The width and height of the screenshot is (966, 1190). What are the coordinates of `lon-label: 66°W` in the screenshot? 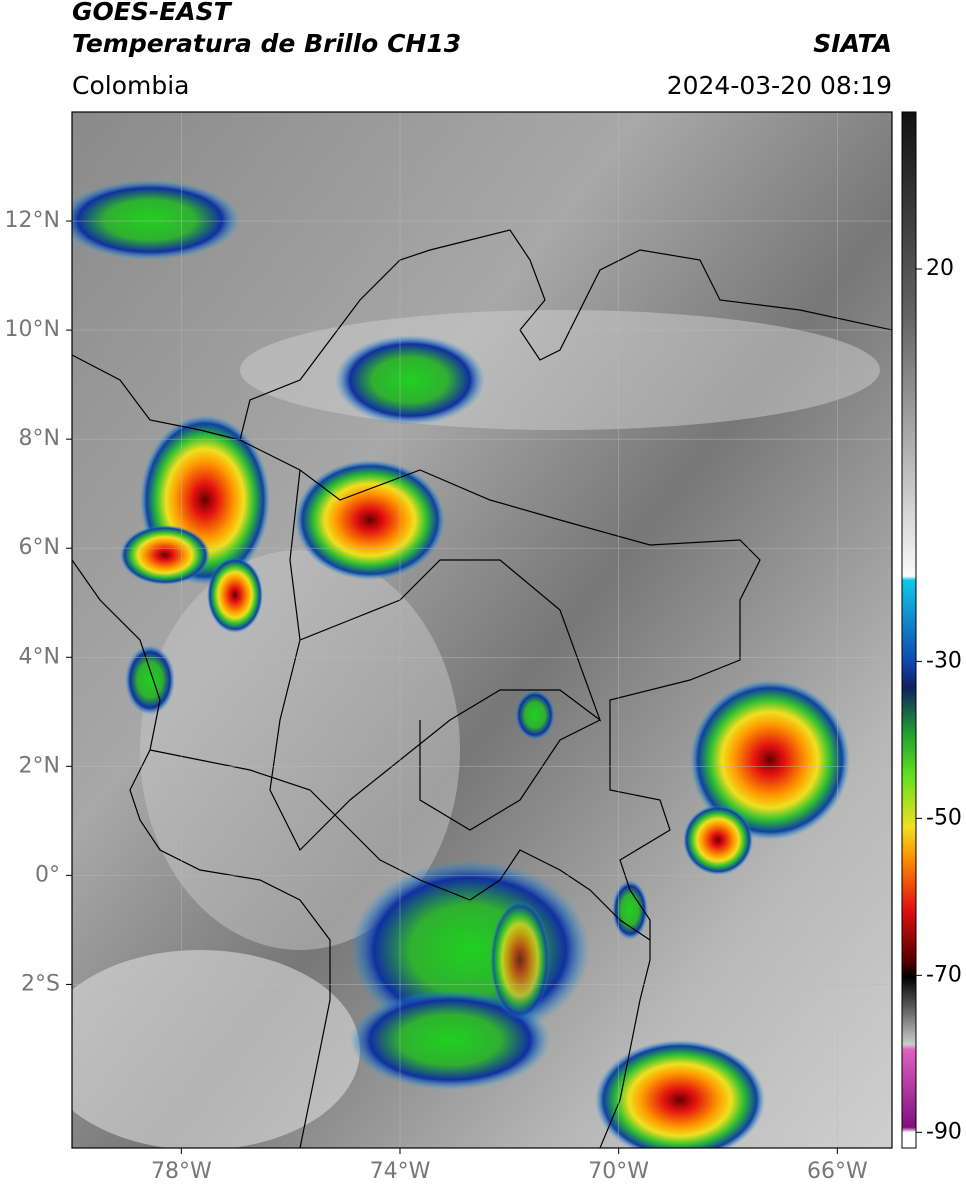 It's located at (837, 1171).